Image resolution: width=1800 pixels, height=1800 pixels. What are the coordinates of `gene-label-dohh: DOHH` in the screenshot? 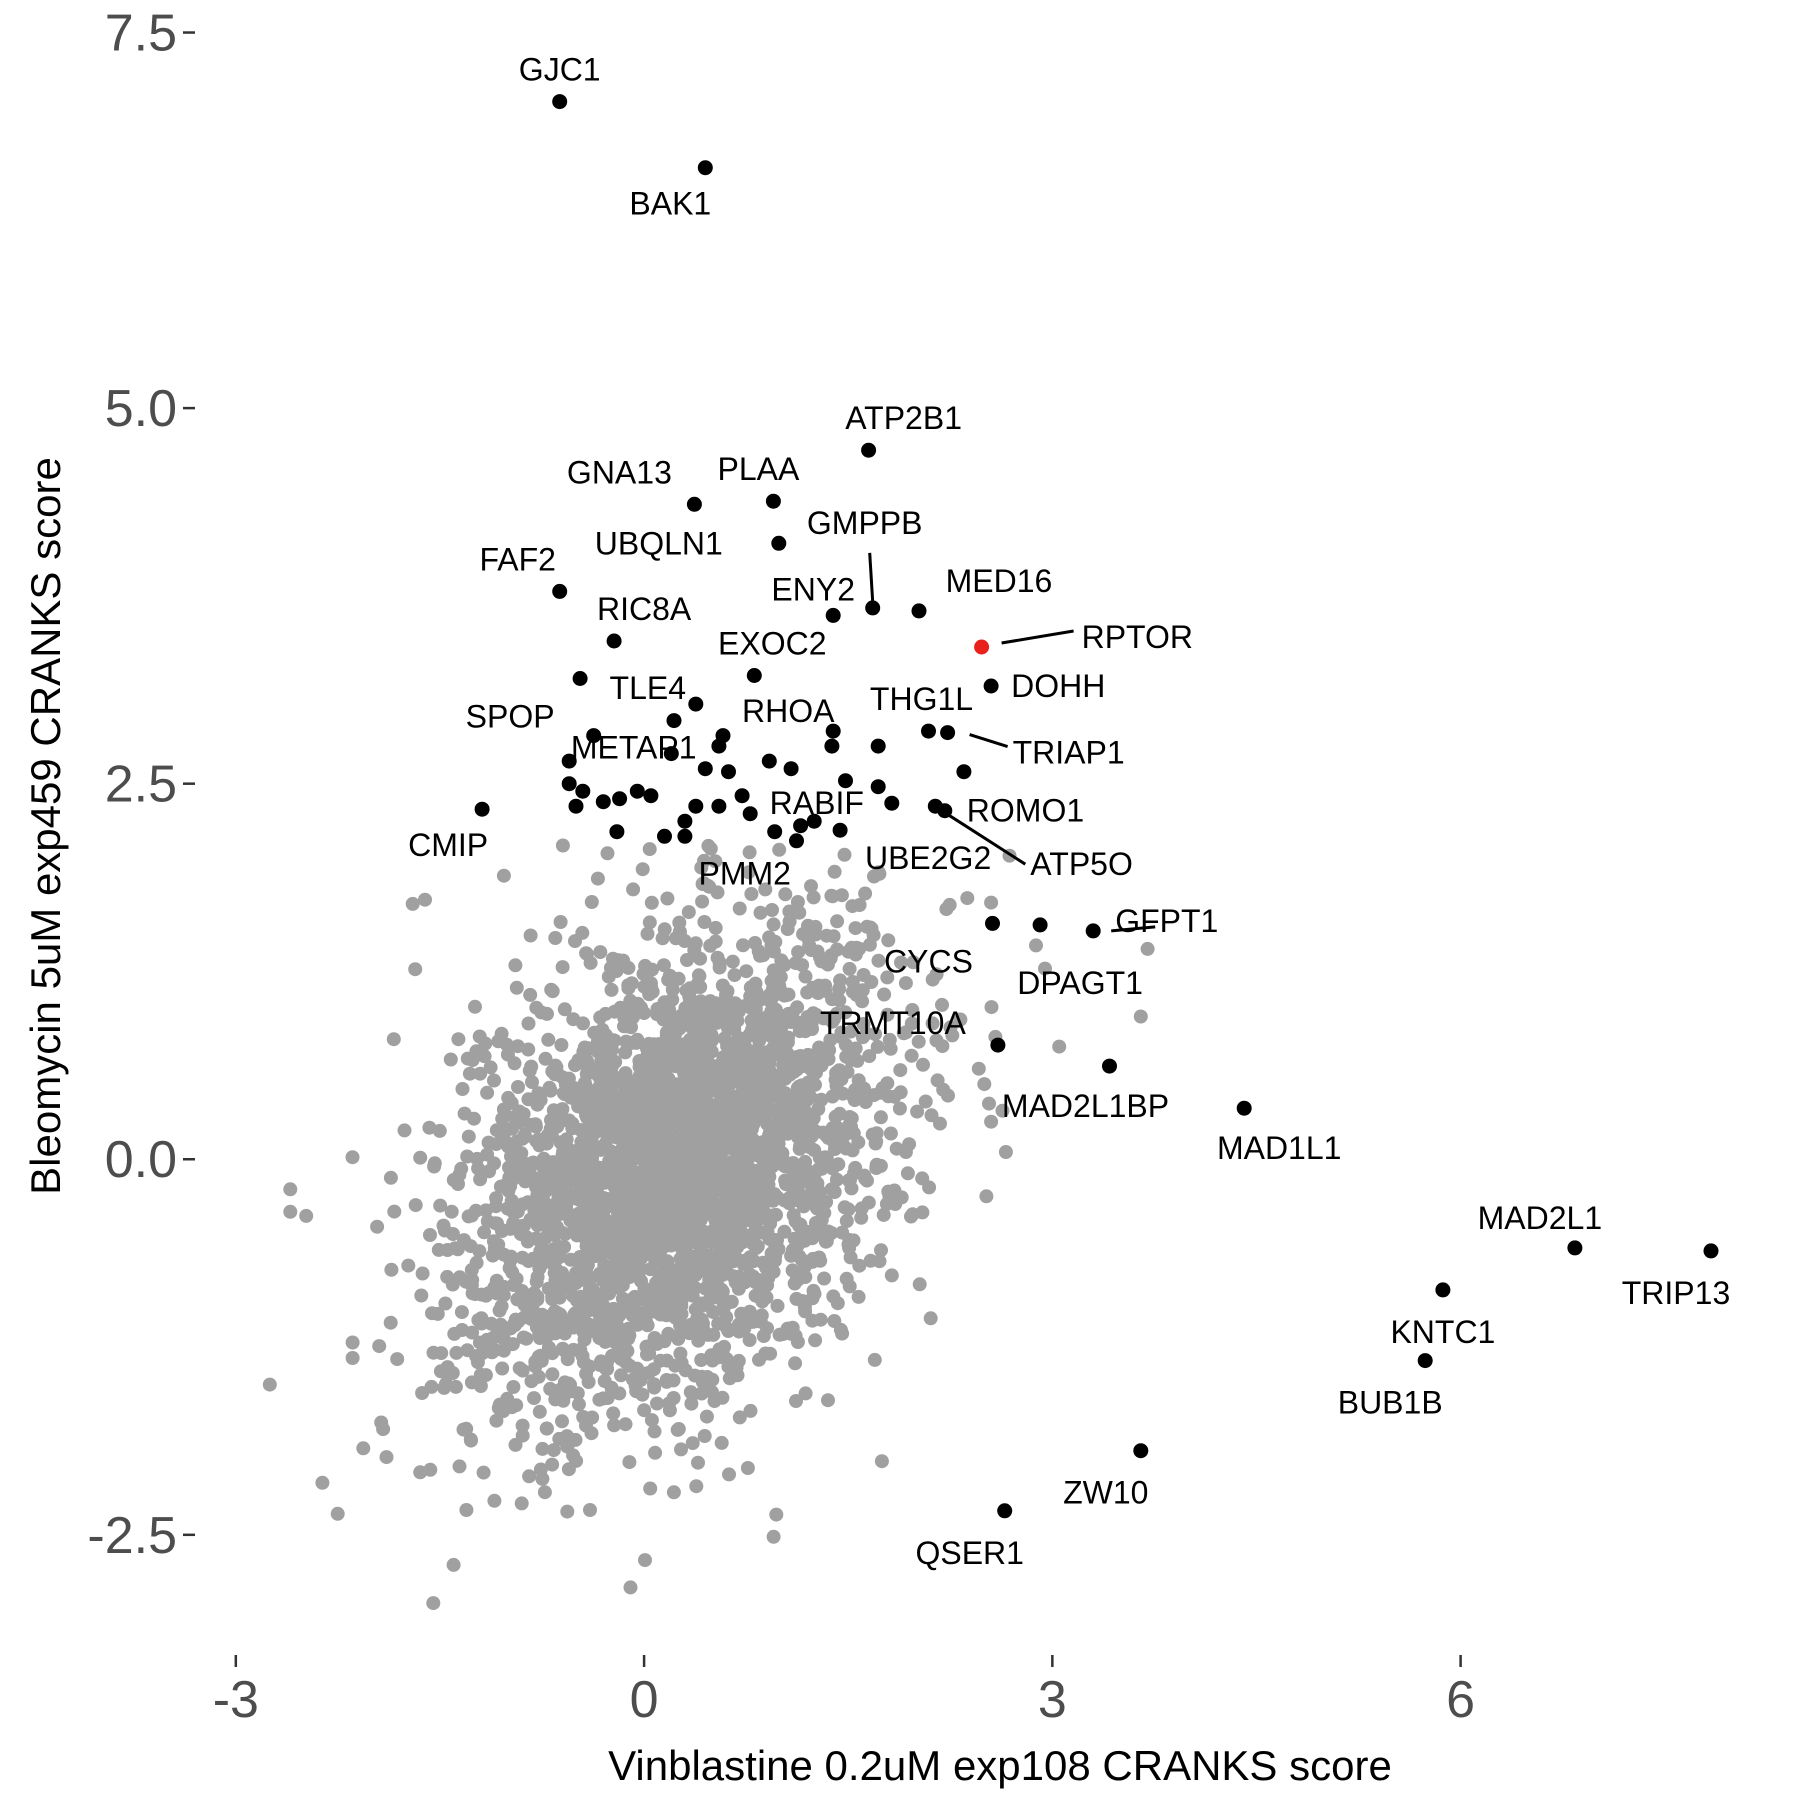 It's located at (1058, 686).